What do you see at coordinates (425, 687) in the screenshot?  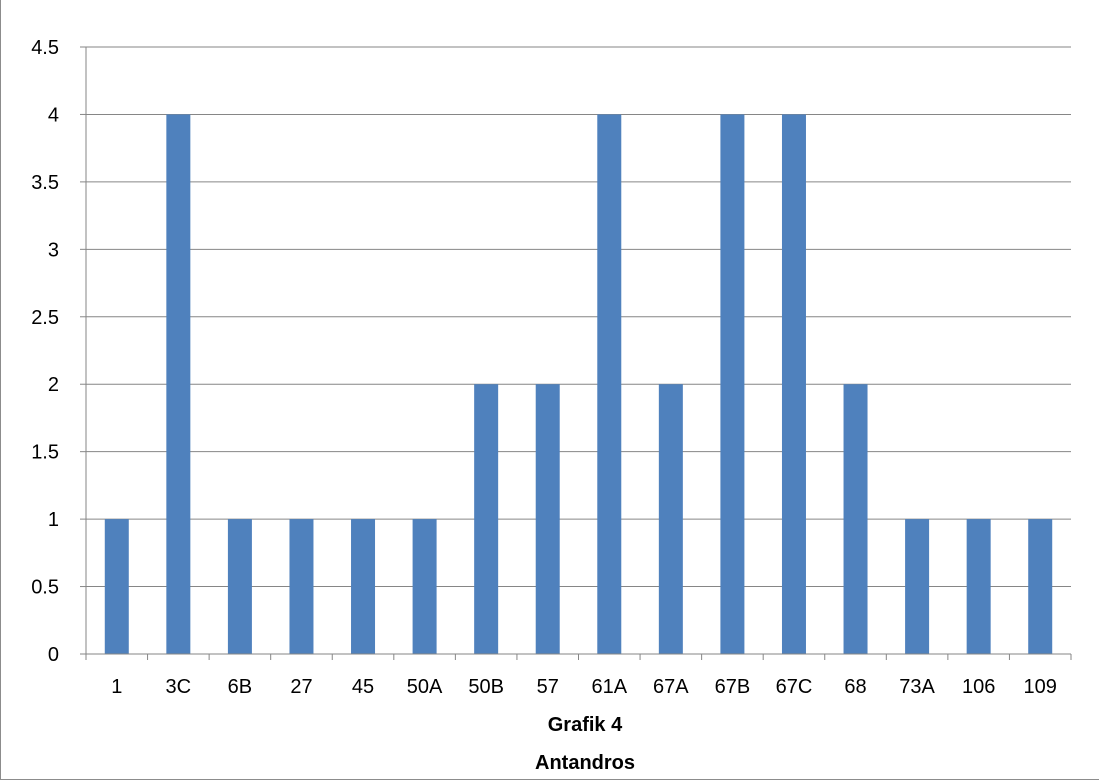 I see `x-tick-label: 50A` at bounding box center [425, 687].